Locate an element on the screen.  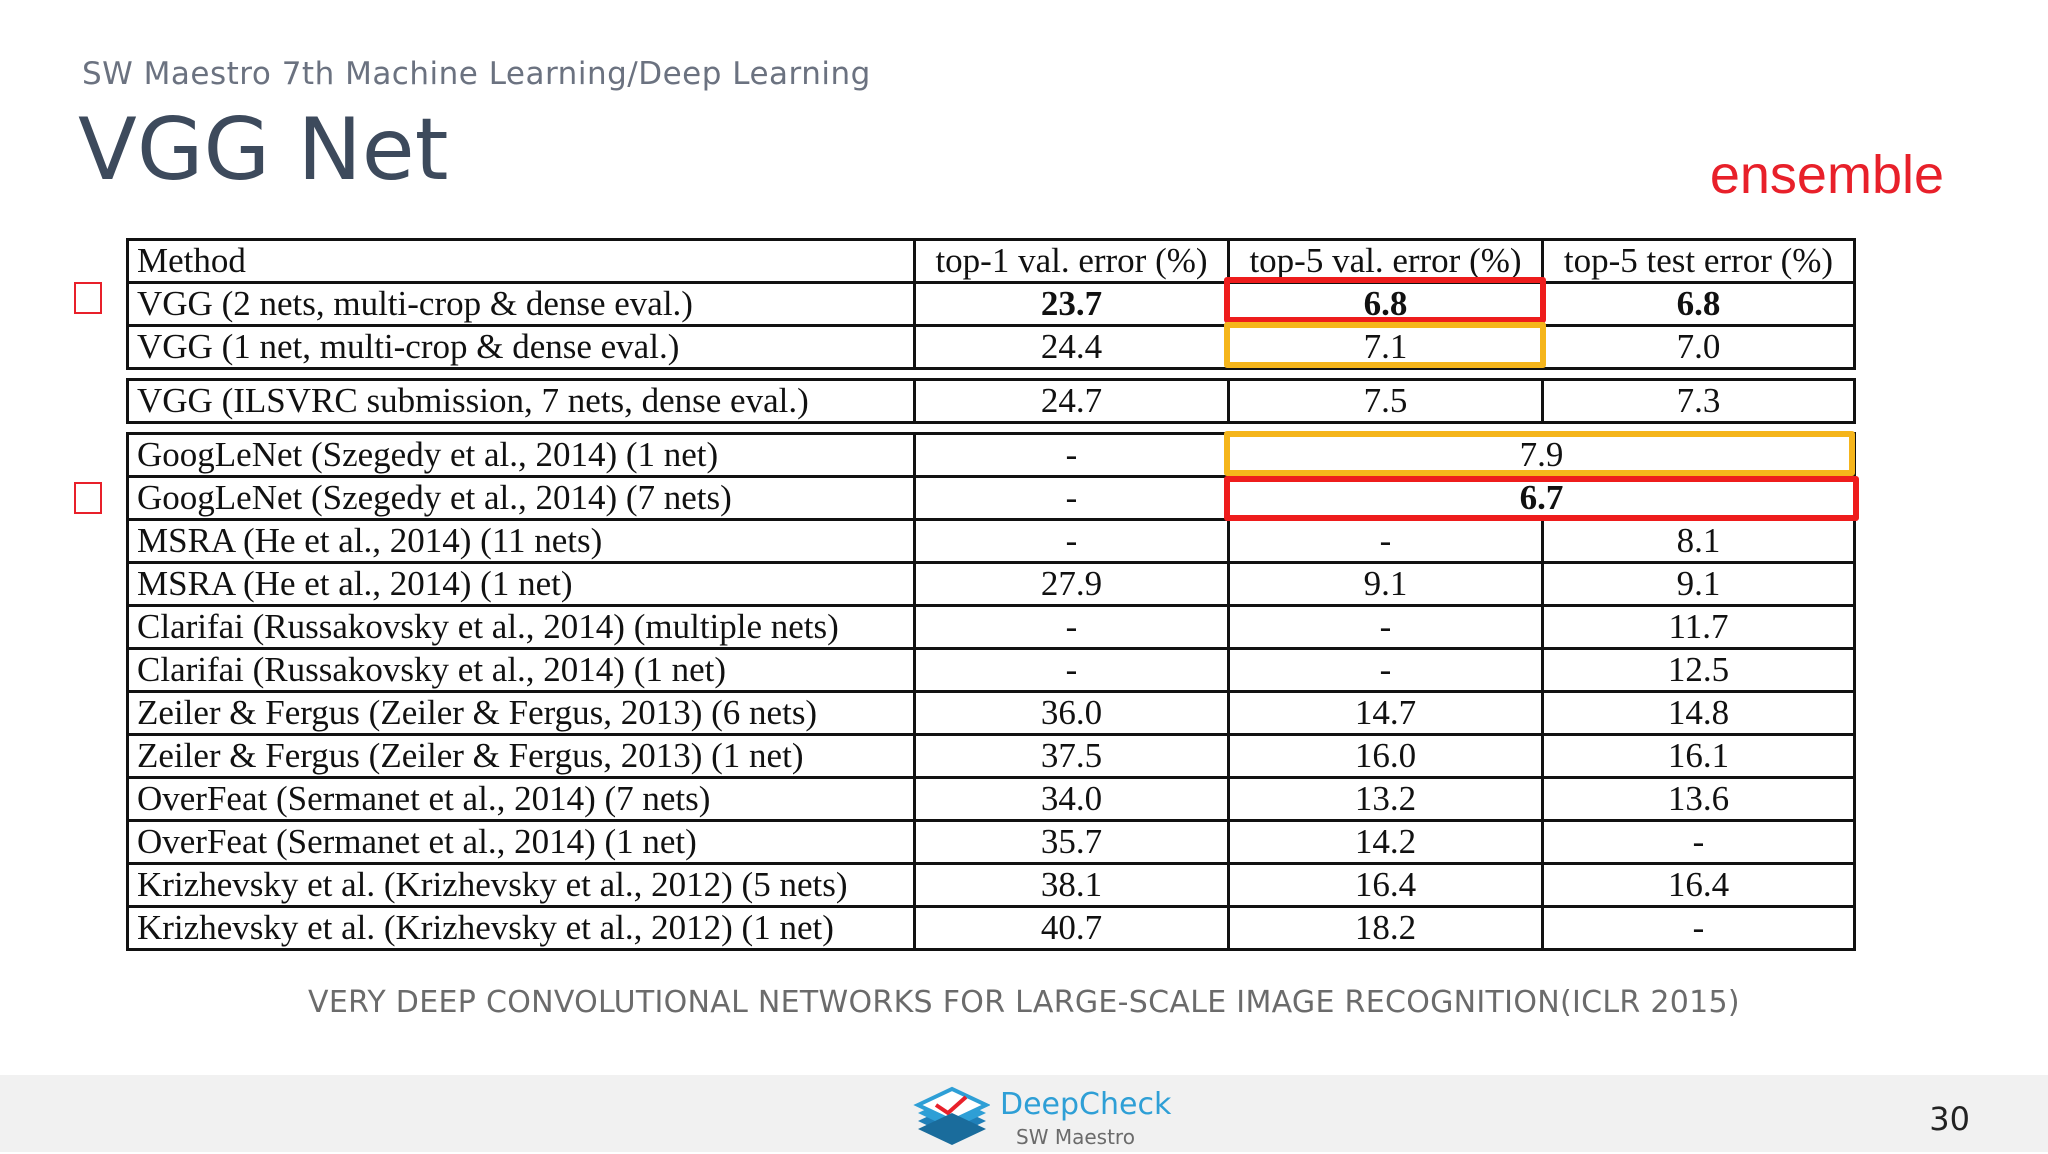
table-row: MSRA (He et al., 2014) (11 nets) - - 8.1 is located at coordinates (991, 539).